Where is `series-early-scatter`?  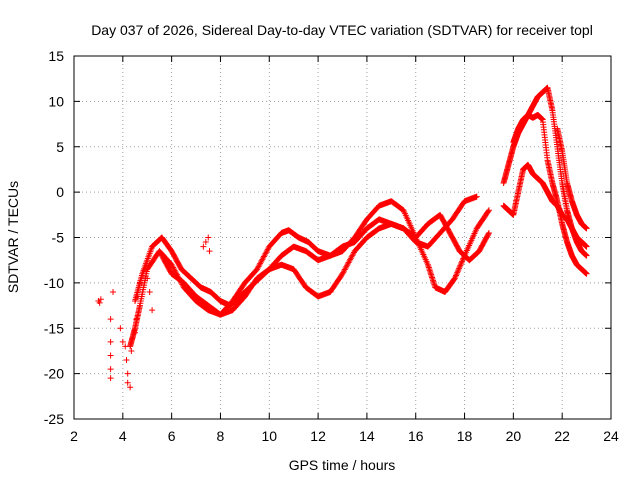 series-early-scatter is located at coordinates (154, 312).